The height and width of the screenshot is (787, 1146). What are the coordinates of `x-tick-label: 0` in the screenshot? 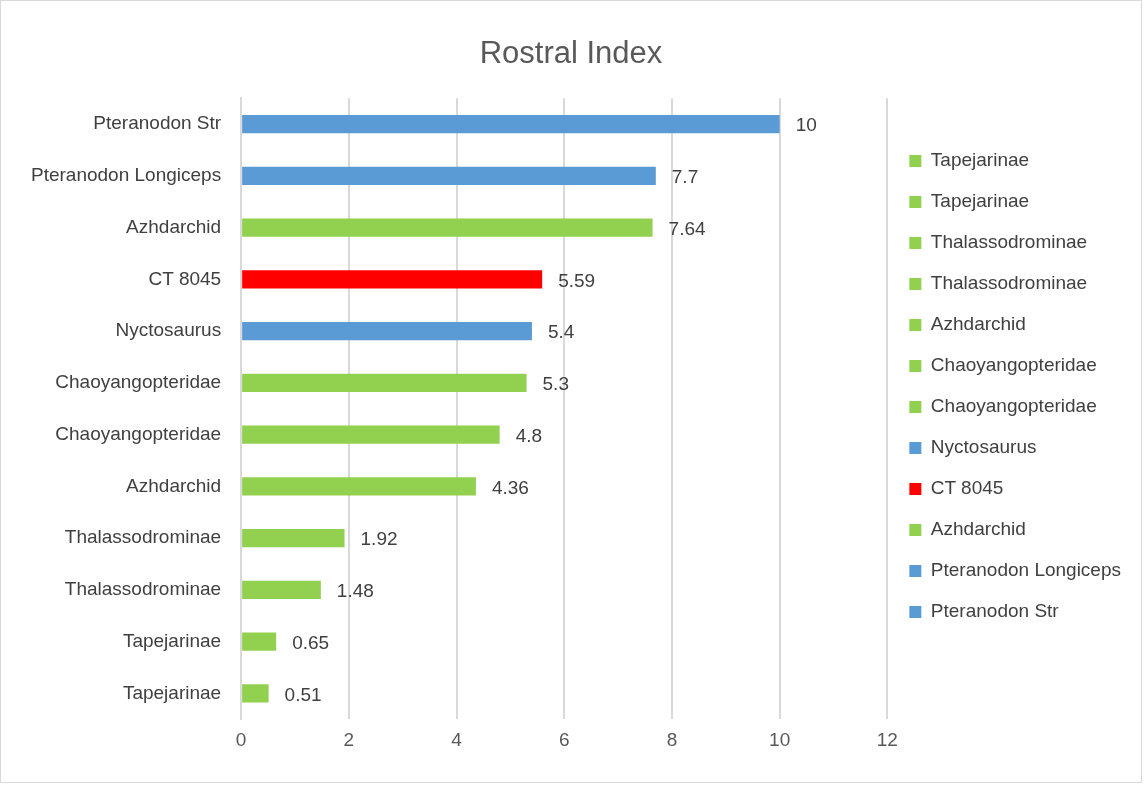 It's located at (241, 739).